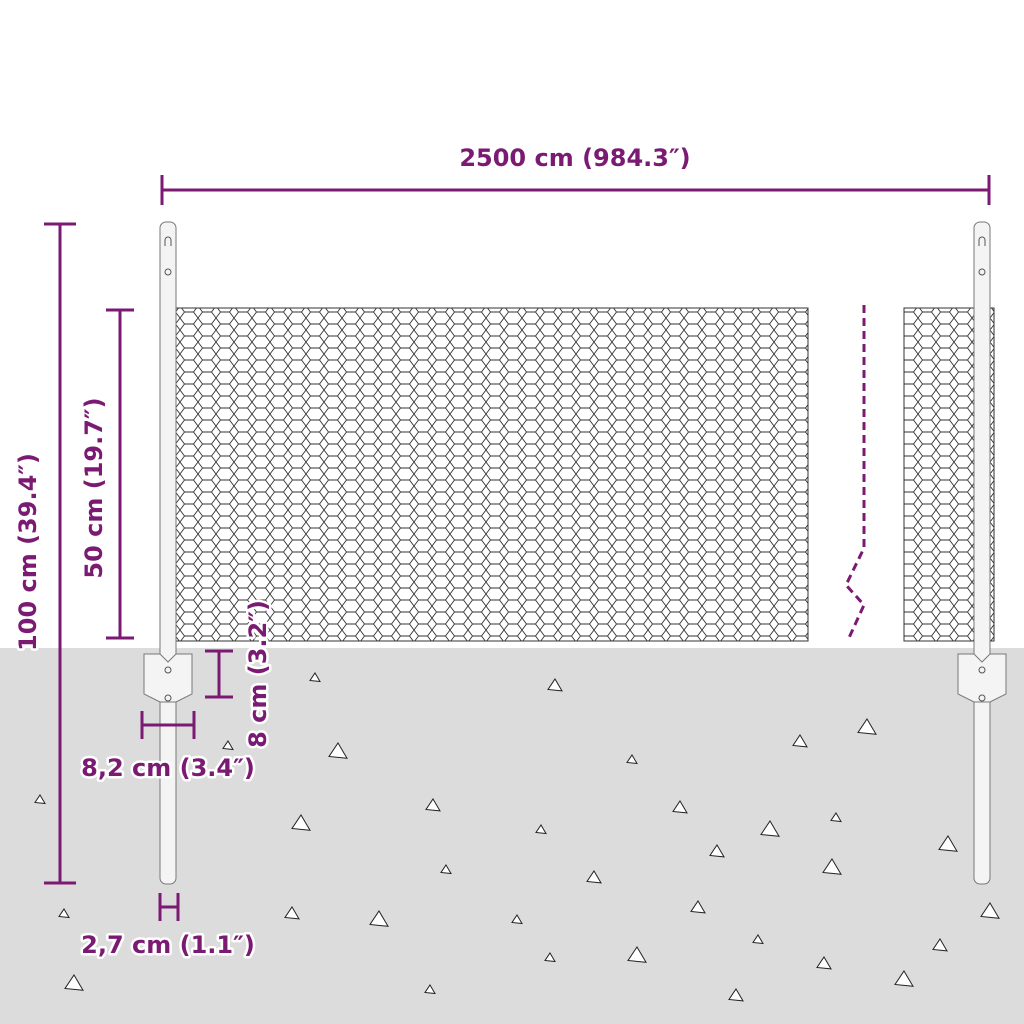 This screenshot has width=1024, height=1024. I want to click on length-label: 2500 cm (984.3″), so click(574, 158).